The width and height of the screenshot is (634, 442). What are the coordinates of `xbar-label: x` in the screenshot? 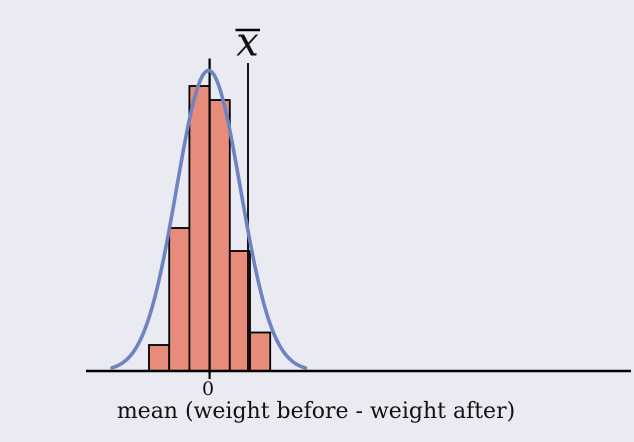 It's located at (247, 43).